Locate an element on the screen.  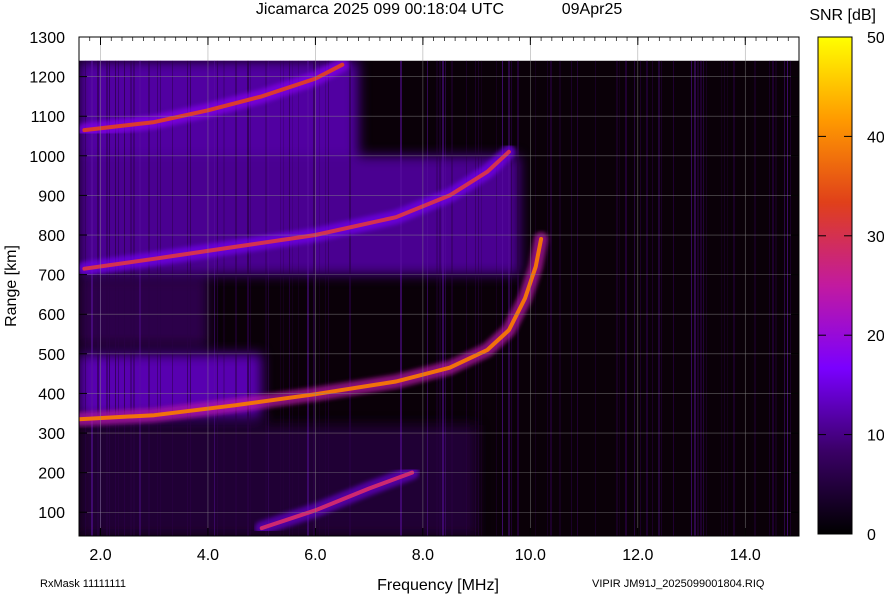
y-tick-label: 1300 is located at coordinates (47, 38).